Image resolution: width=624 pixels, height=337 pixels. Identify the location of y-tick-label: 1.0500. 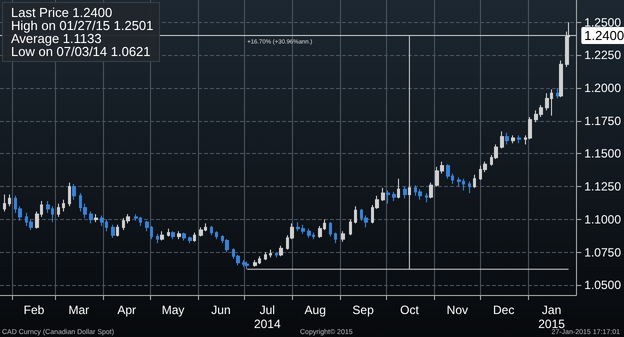
(603, 285).